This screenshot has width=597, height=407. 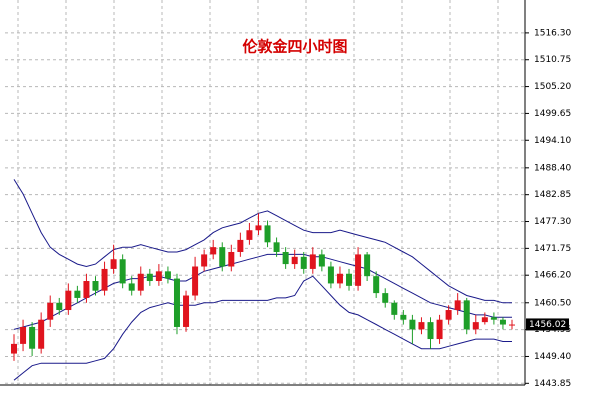 What do you see at coordinates (552, 249) in the screenshot?
I see `y-tick-label: 1471.75` at bounding box center [552, 249].